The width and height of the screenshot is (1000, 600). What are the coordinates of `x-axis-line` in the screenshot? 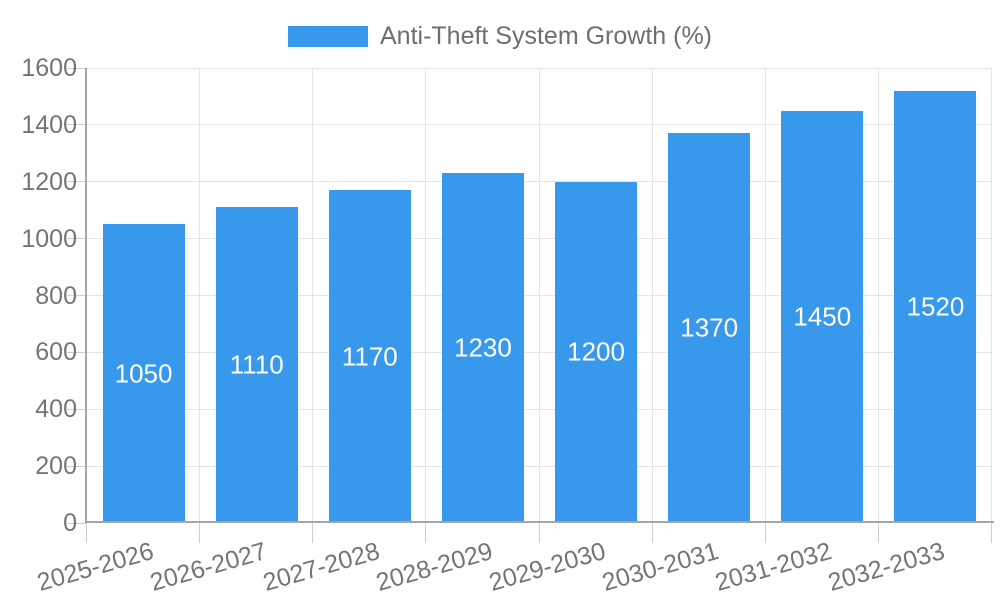 It's located at (539, 522).